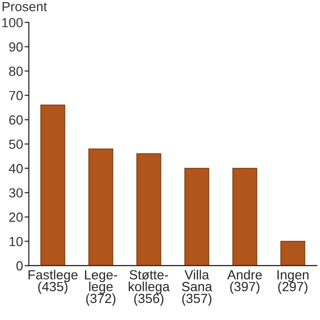 The image size is (320, 320). I want to click on y-tick-label: 50, so click(16, 144).